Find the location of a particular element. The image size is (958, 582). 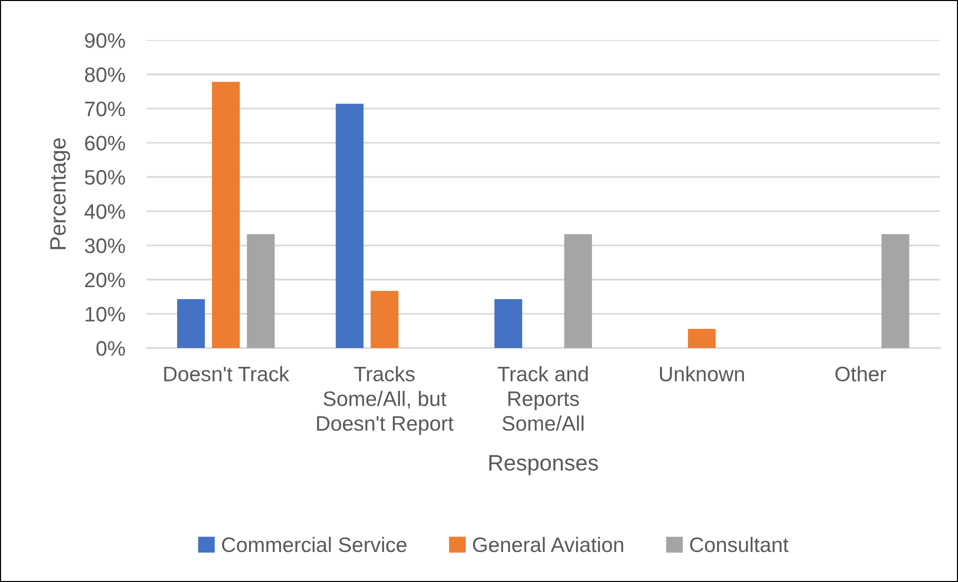

y-tick-label: 10% is located at coordinates (105, 314).